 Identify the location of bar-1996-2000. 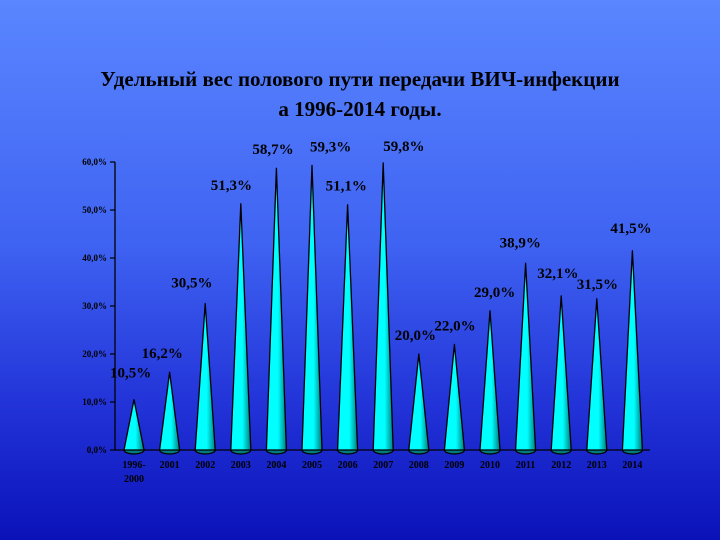
(134, 424).